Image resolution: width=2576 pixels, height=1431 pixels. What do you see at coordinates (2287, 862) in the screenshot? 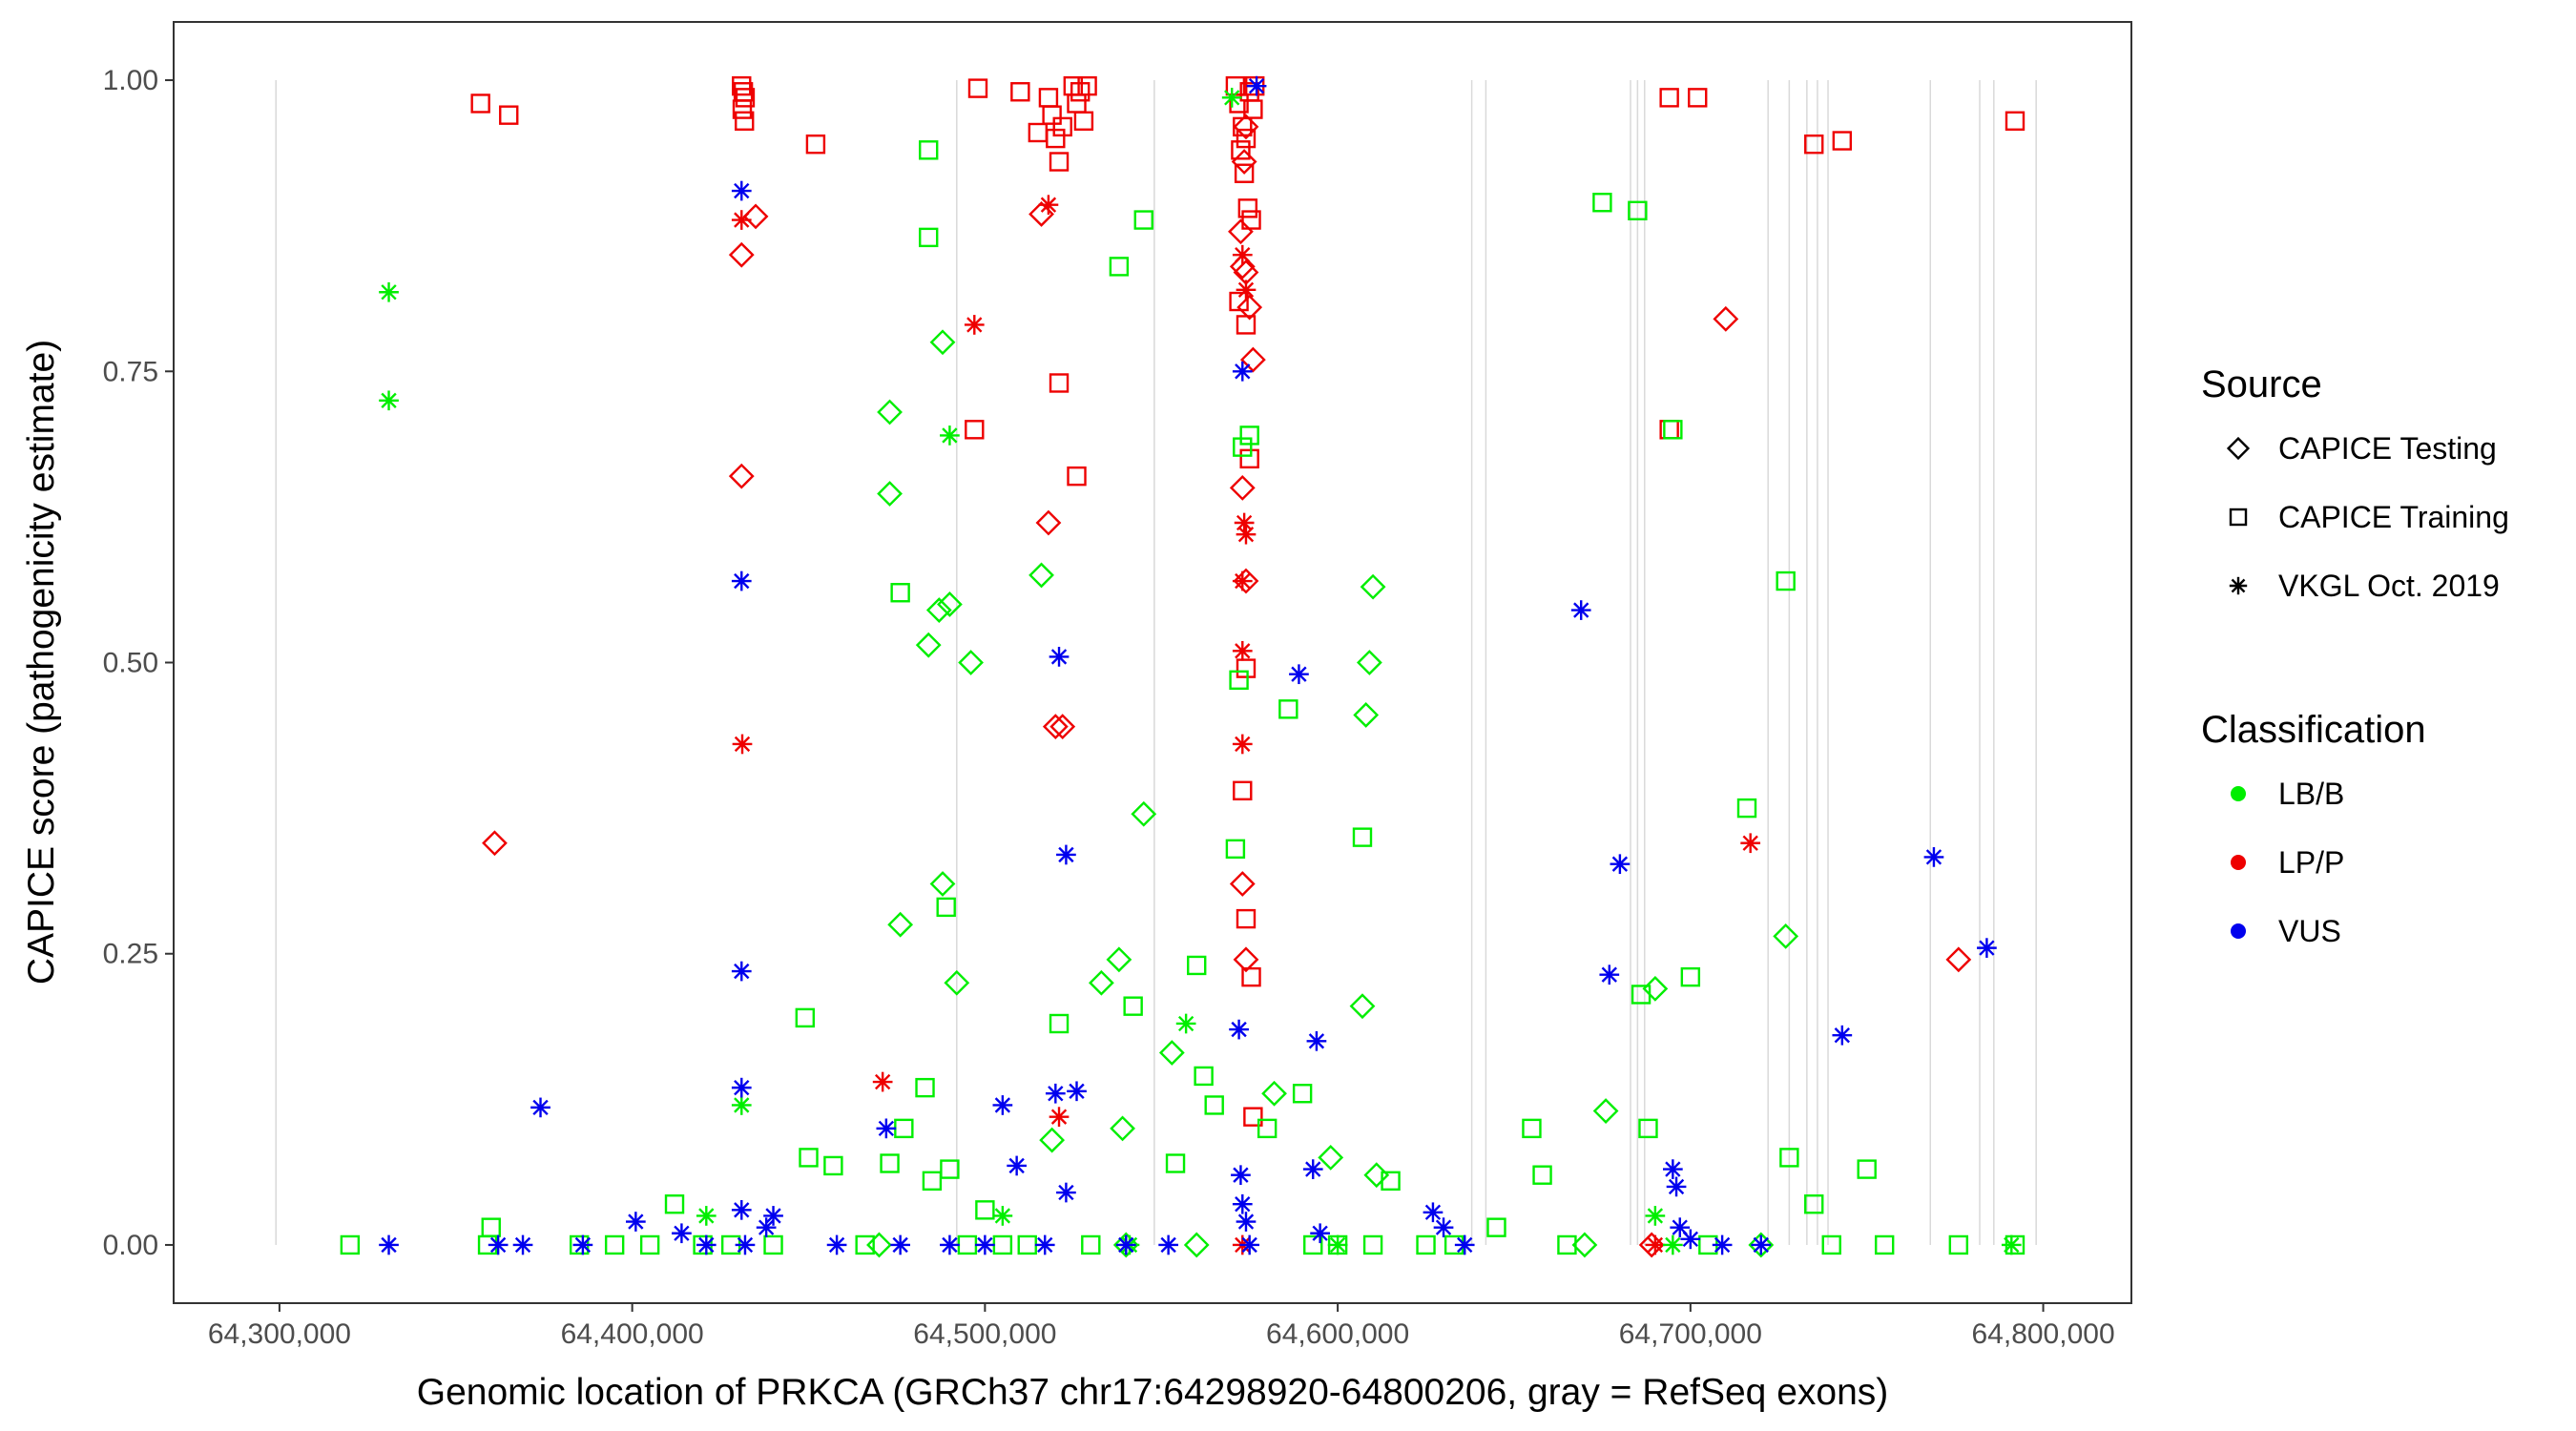
I see `legend-item-lp-p: LP/P` at bounding box center [2287, 862].